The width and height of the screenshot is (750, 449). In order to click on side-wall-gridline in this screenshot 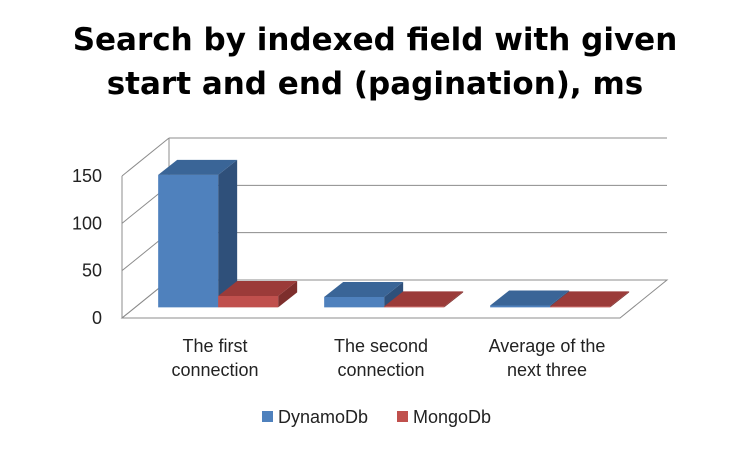, I will do `click(145, 157)`.